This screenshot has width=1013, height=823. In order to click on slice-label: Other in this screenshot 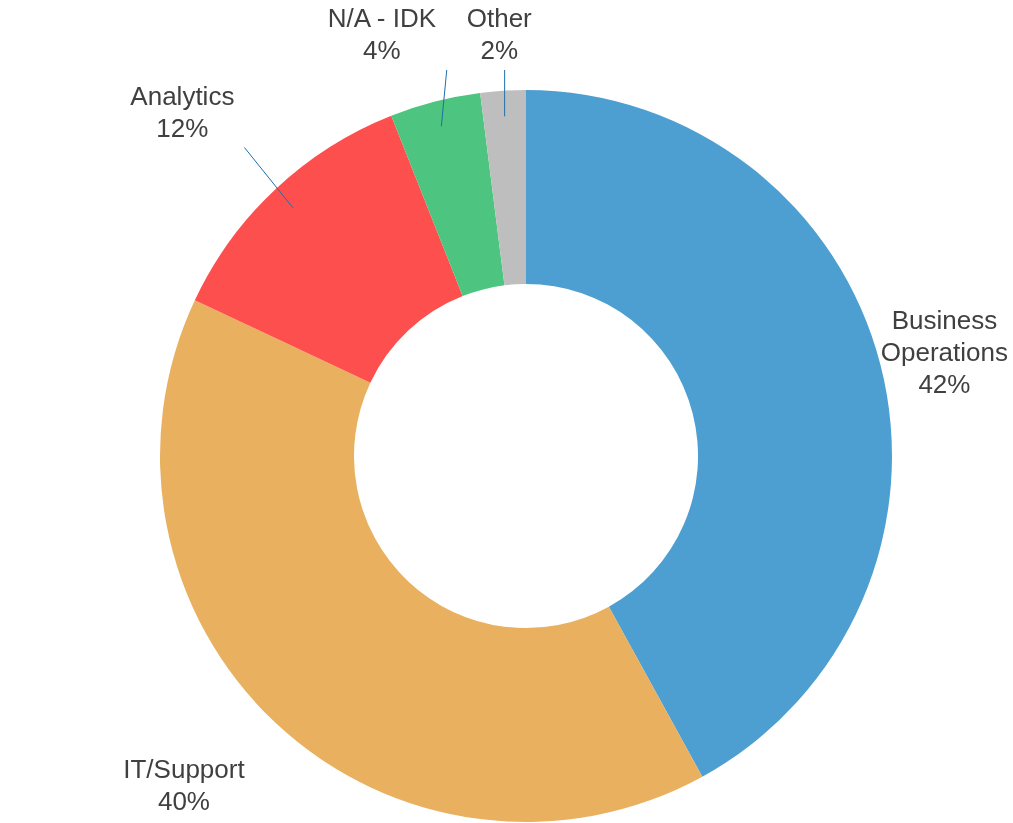, I will do `click(499, 18)`.